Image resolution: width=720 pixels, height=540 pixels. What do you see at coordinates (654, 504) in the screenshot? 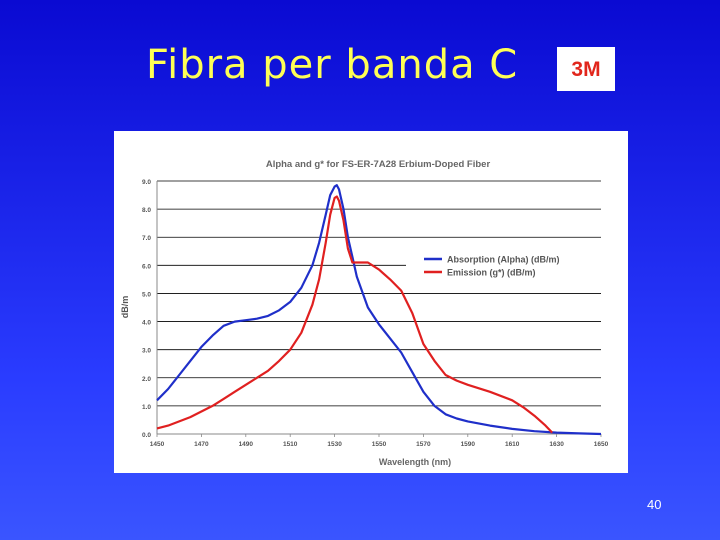
I see `page-number: 40` at bounding box center [654, 504].